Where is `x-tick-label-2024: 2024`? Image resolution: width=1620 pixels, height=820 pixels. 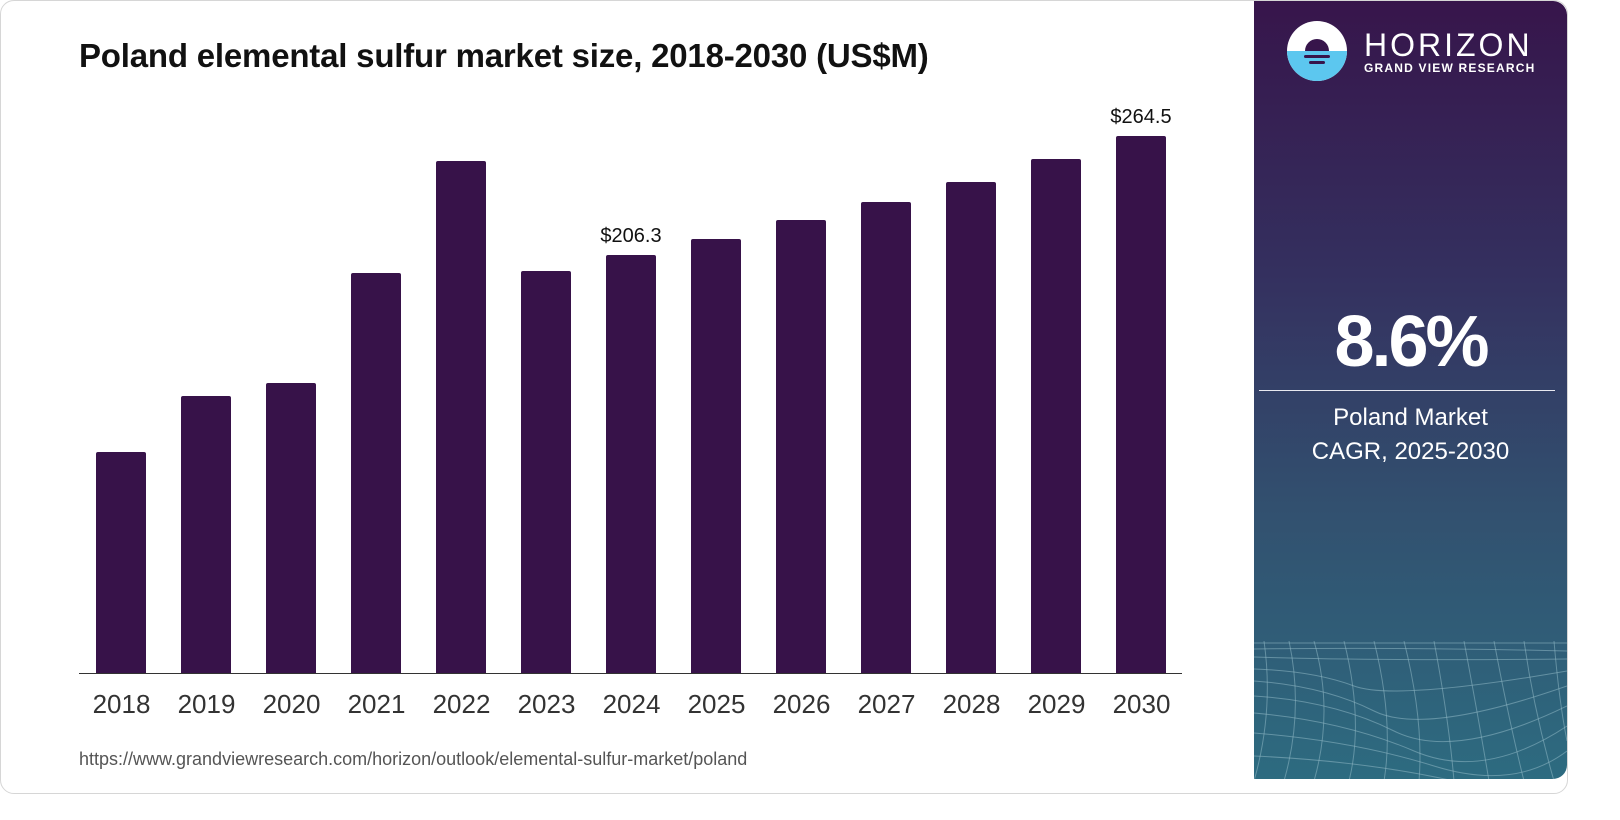 x-tick-label-2024: 2024 is located at coordinates (631, 704).